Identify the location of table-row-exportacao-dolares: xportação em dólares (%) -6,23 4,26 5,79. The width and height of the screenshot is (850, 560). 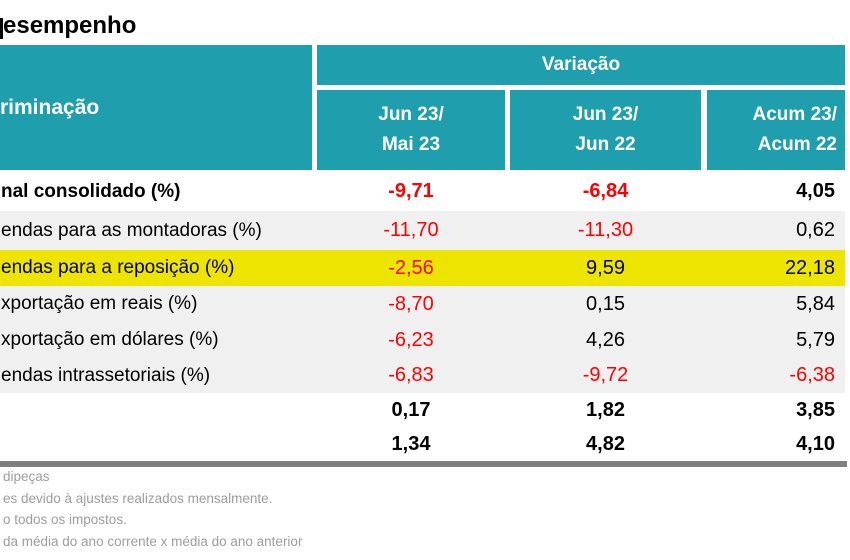
(422, 340).